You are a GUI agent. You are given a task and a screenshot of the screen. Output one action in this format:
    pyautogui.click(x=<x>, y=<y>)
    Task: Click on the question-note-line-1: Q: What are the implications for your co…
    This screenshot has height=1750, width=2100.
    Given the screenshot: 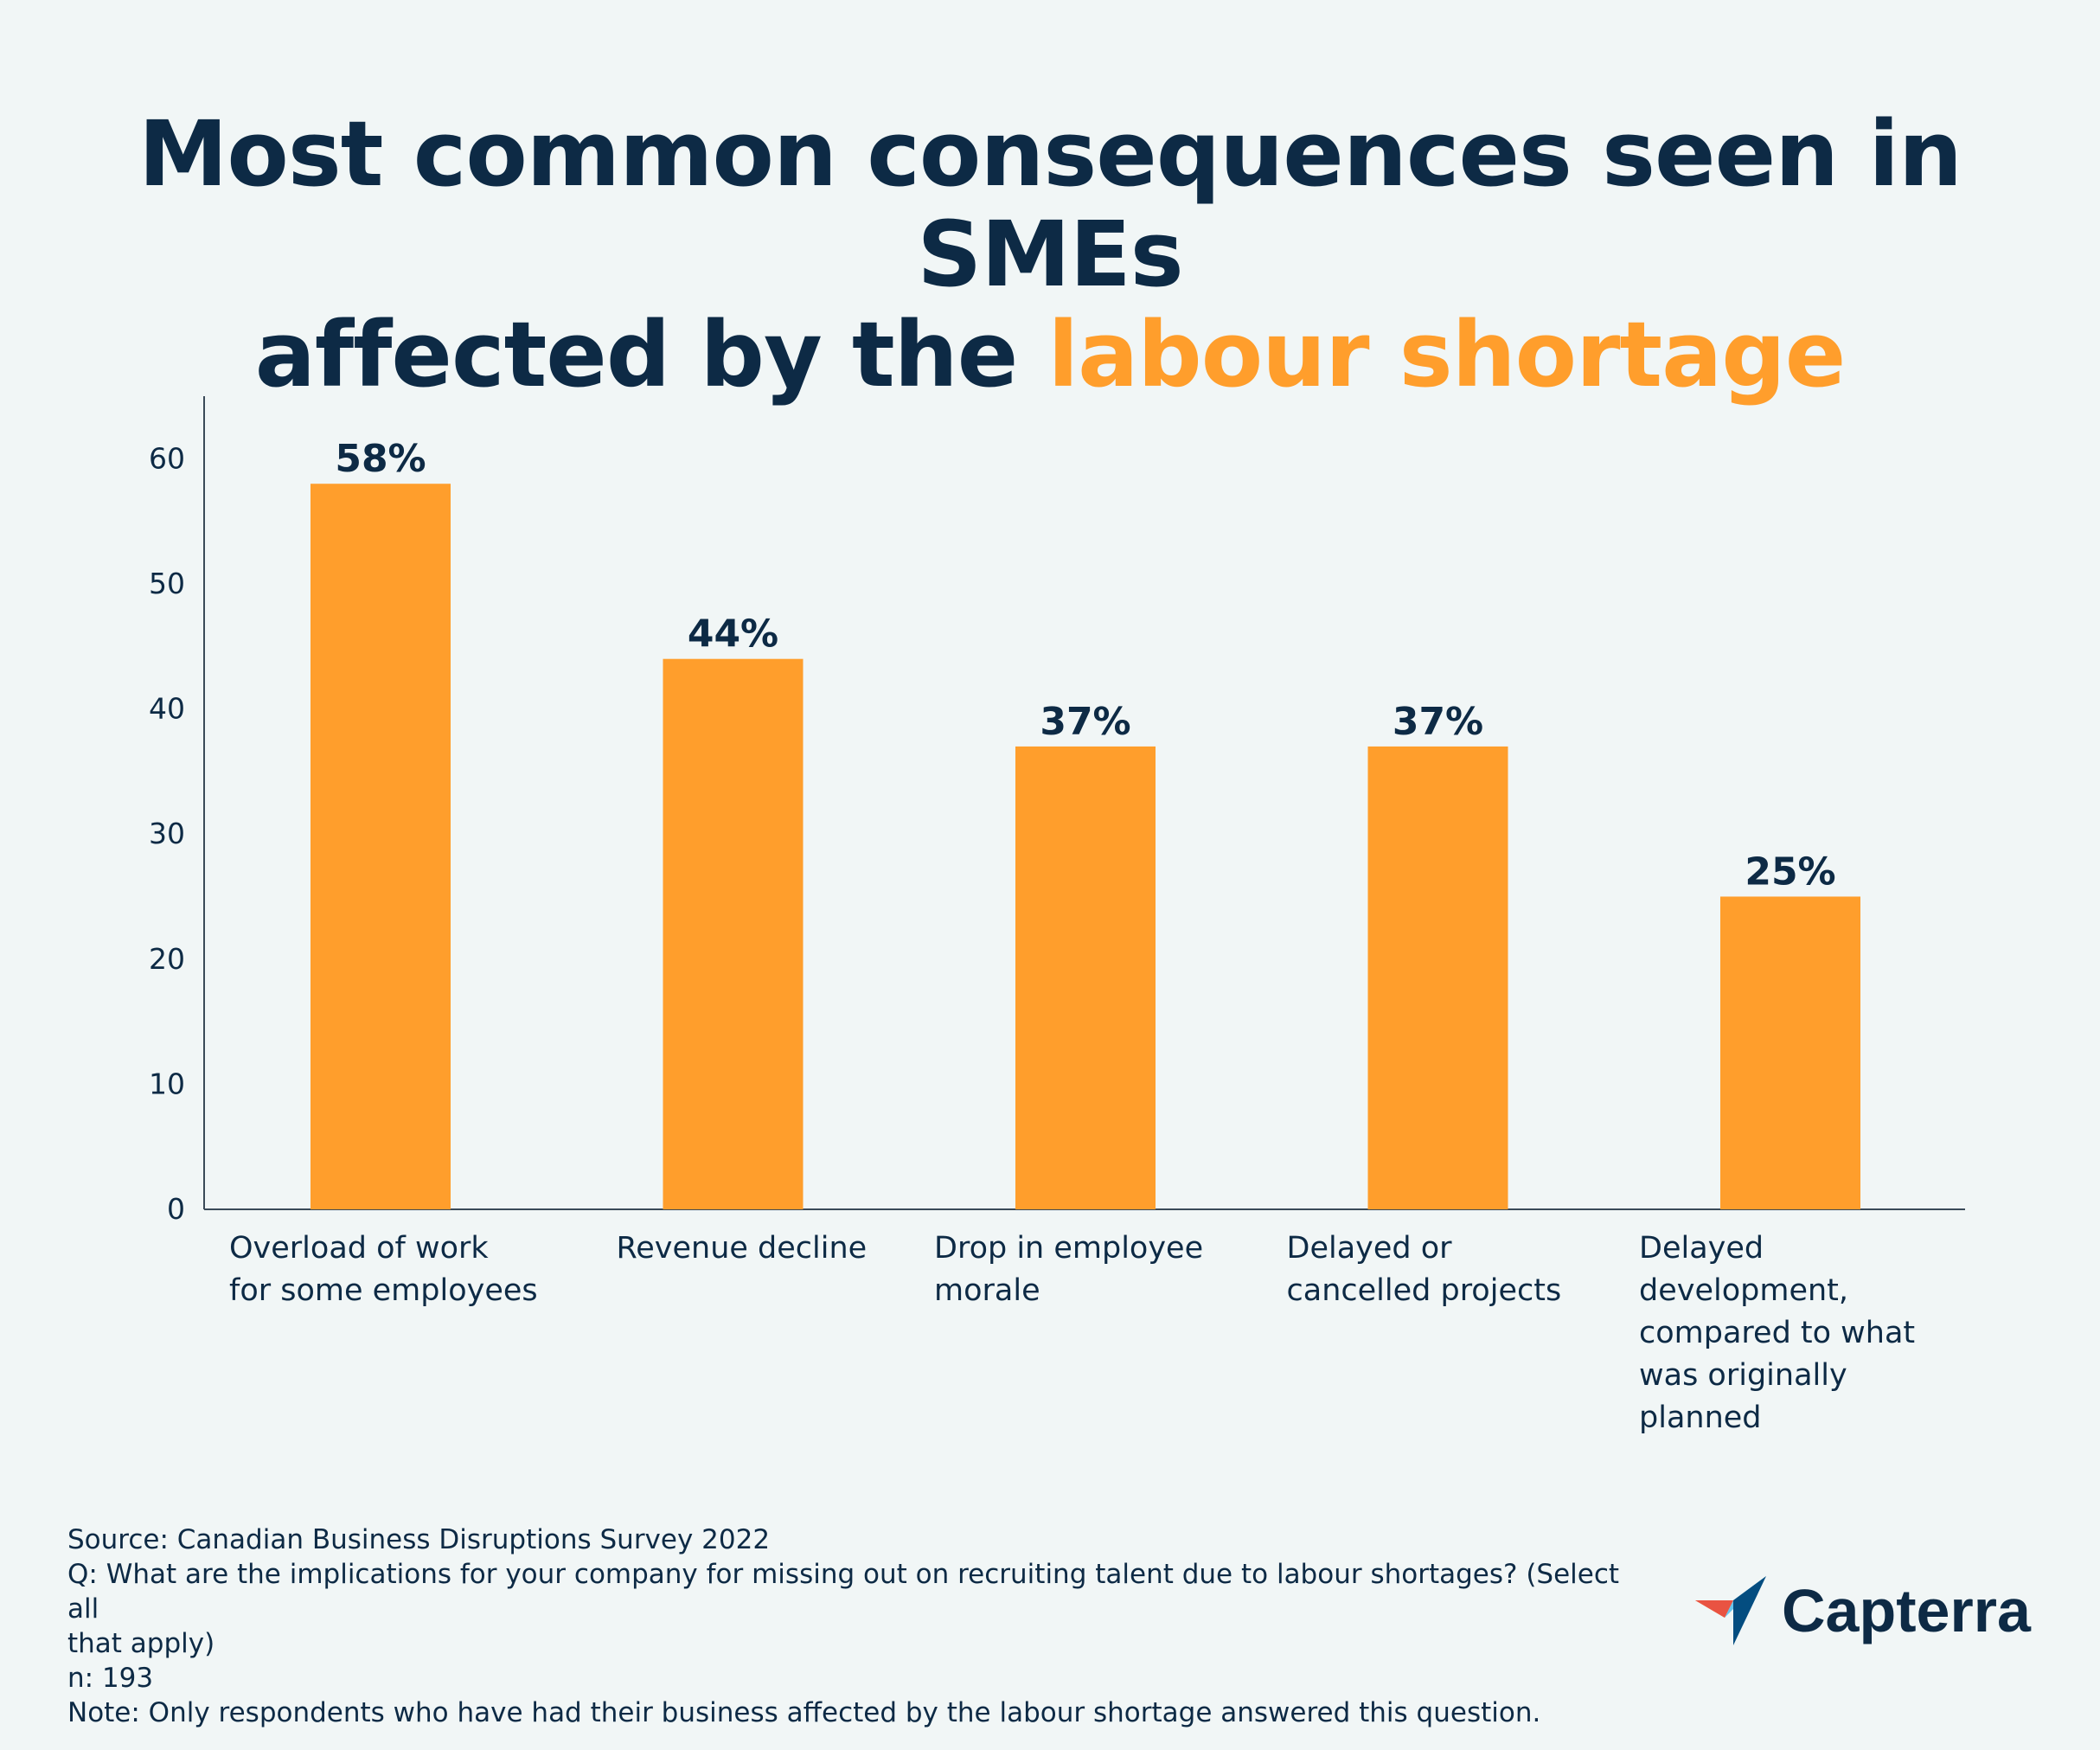 What is the action you would take?
    pyautogui.click(x=843, y=1592)
    